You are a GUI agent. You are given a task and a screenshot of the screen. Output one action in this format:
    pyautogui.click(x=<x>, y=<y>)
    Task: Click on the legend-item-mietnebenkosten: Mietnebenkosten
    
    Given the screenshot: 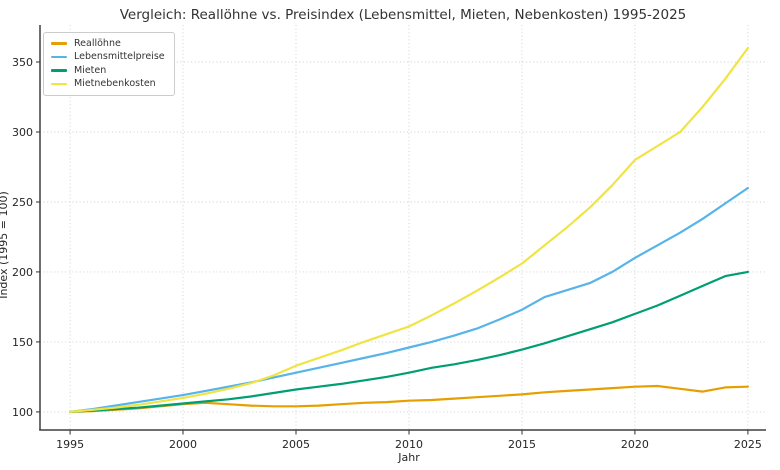 What is the action you would take?
    pyautogui.click(x=108, y=84)
    